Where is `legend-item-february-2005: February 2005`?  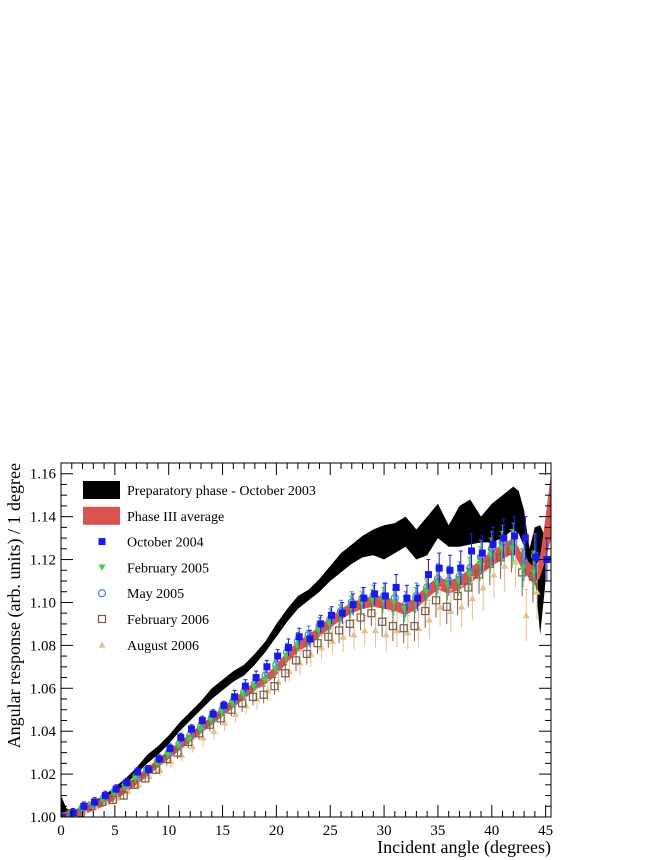 legend-item-february-2005: February 2005 is located at coordinates (153, 568).